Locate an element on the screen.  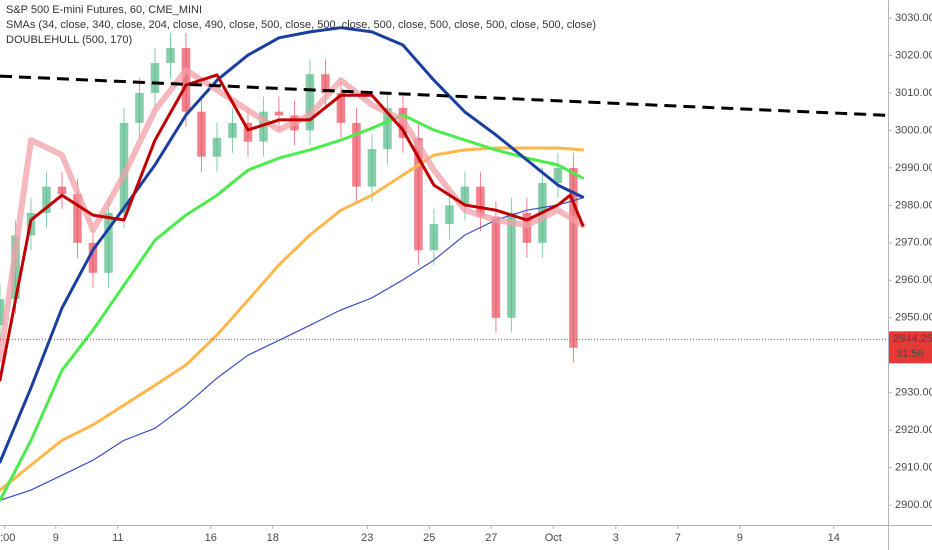
y-tick-label: 2980.00 is located at coordinates (913, 205).